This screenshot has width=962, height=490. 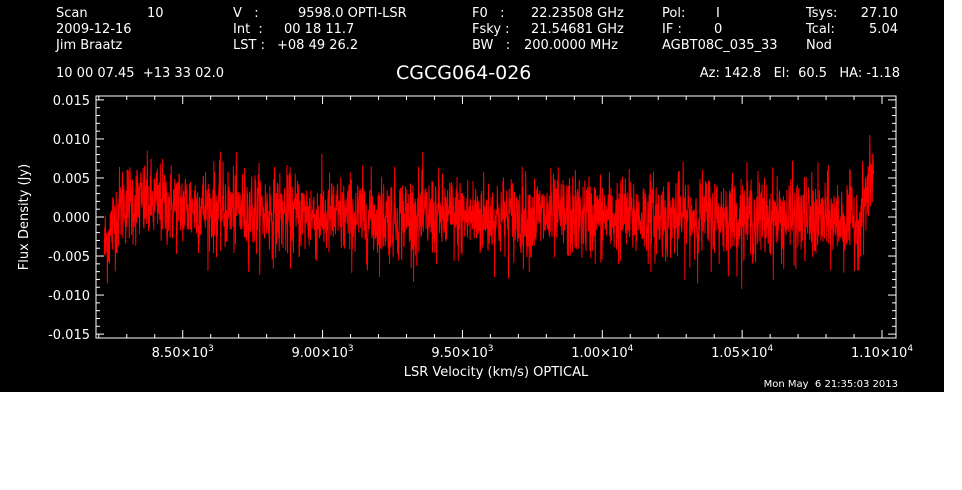 What do you see at coordinates (830, 384) in the screenshot?
I see `plot-timestamp: Mon May 6 21:35:03 2013` at bounding box center [830, 384].